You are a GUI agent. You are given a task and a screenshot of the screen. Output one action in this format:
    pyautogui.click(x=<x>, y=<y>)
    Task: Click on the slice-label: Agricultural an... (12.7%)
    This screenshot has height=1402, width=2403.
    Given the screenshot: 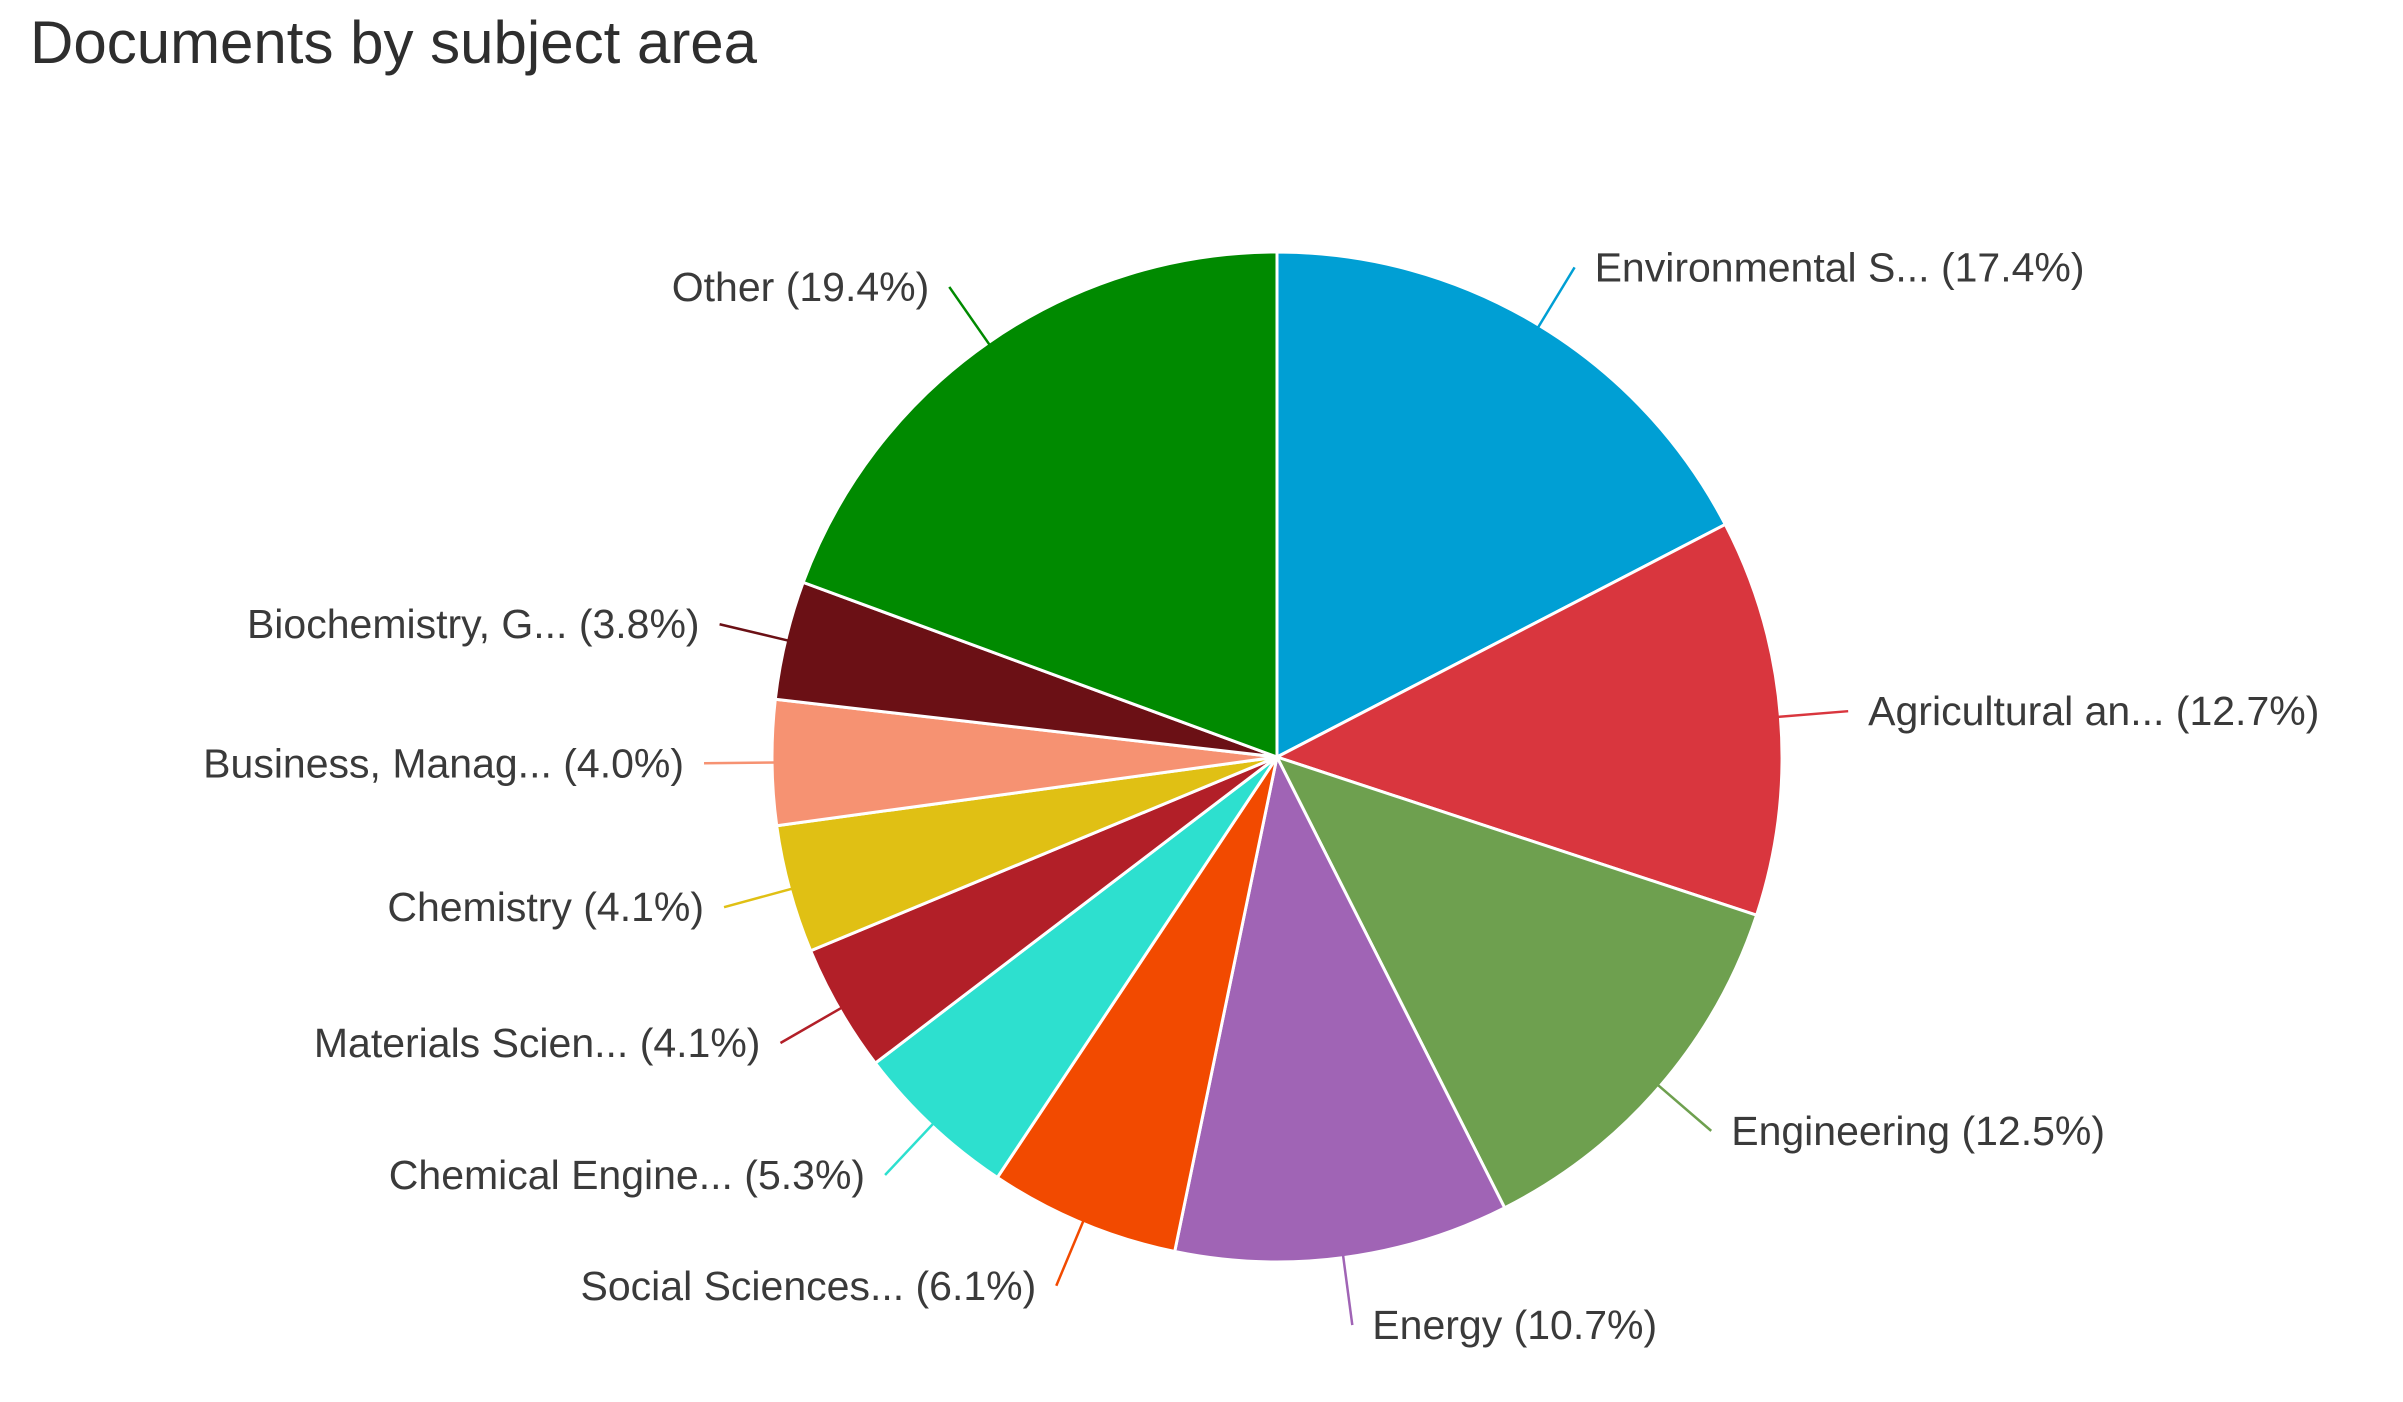 What is the action you would take?
    pyautogui.click(x=2093, y=711)
    